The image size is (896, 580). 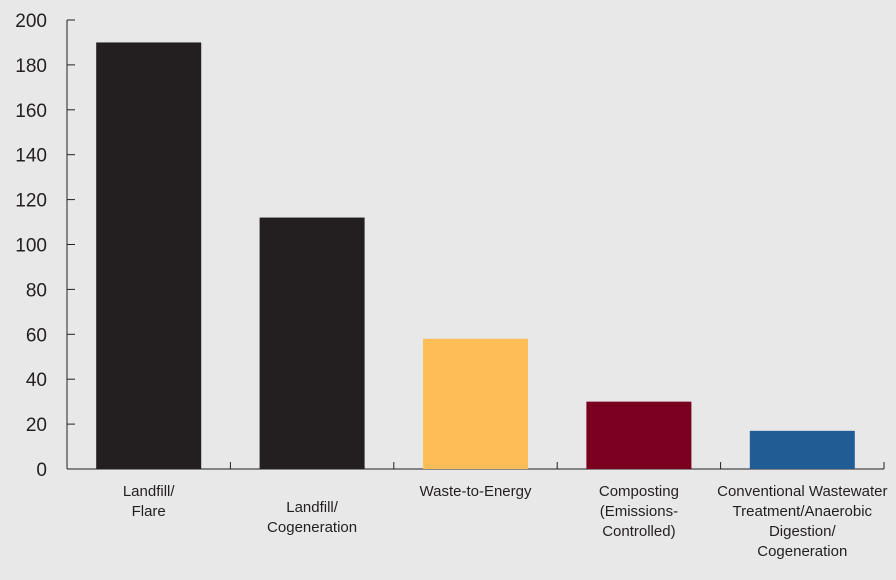 I want to click on y-axis: 0 20 40 60 80 100 120 140 160 180 200, so click(x=45, y=246).